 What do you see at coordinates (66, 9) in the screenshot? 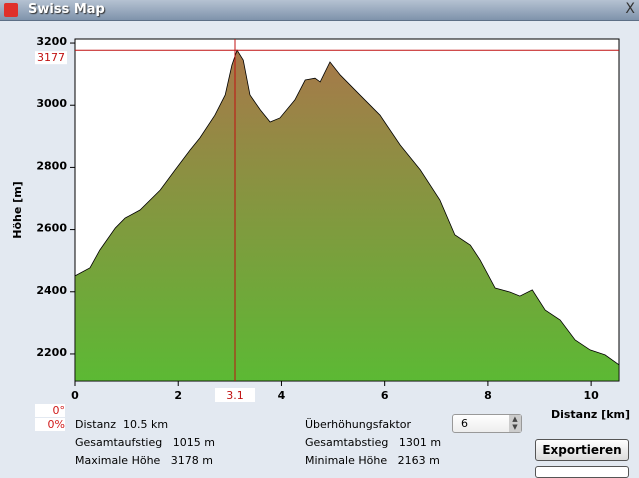
I see `window-title: Swiss Map` at bounding box center [66, 9].